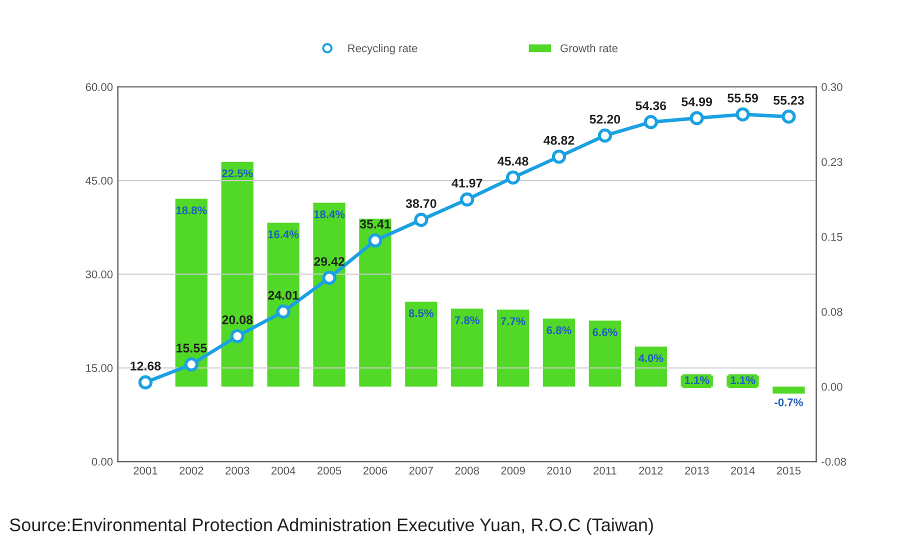 The width and height of the screenshot is (907, 543). What do you see at coordinates (559, 470) in the screenshot?
I see `x-tick-label: 2010` at bounding box center [559, 470].